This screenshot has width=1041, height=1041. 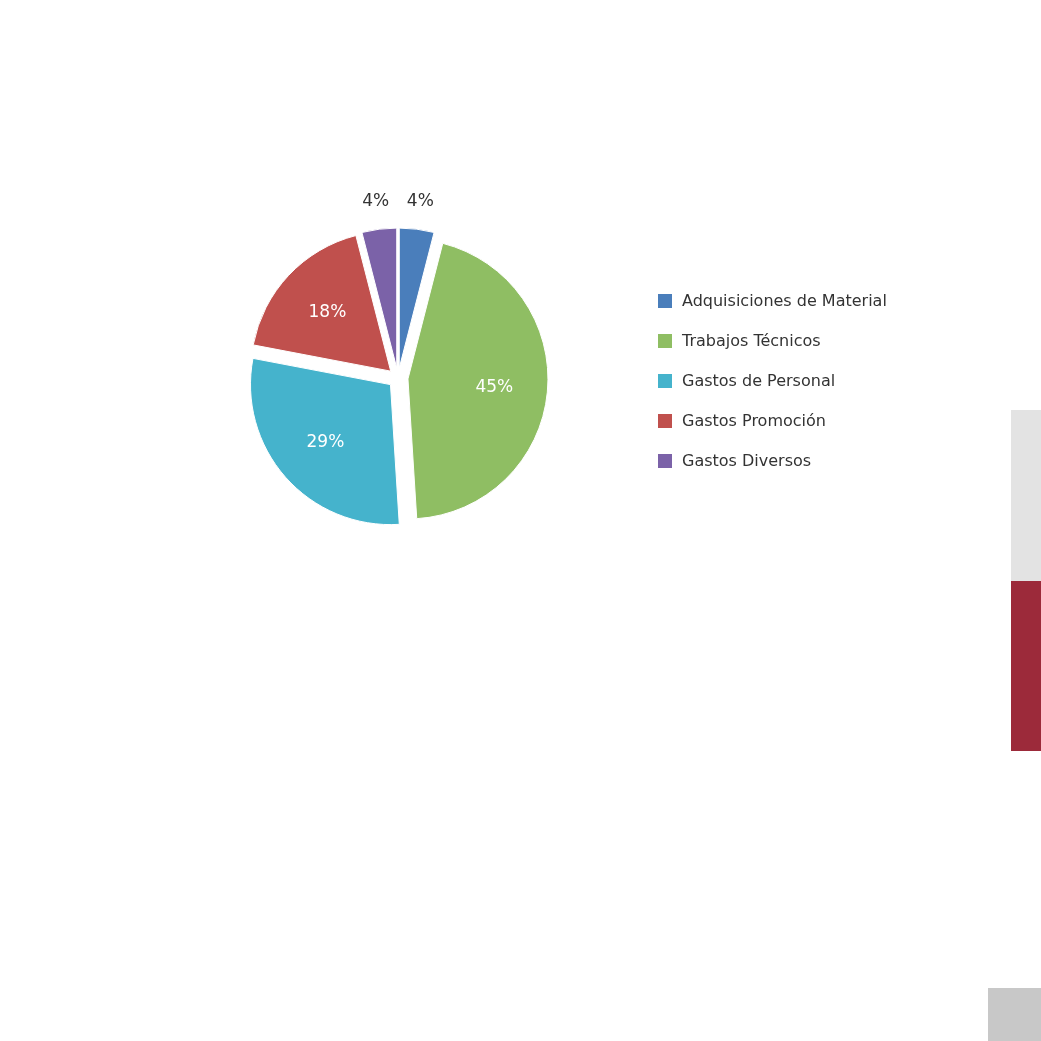 What do you see at coordinates (327, 310) in the screenshot?
I see `data-label: 18%` at bounding box center [327, 310].